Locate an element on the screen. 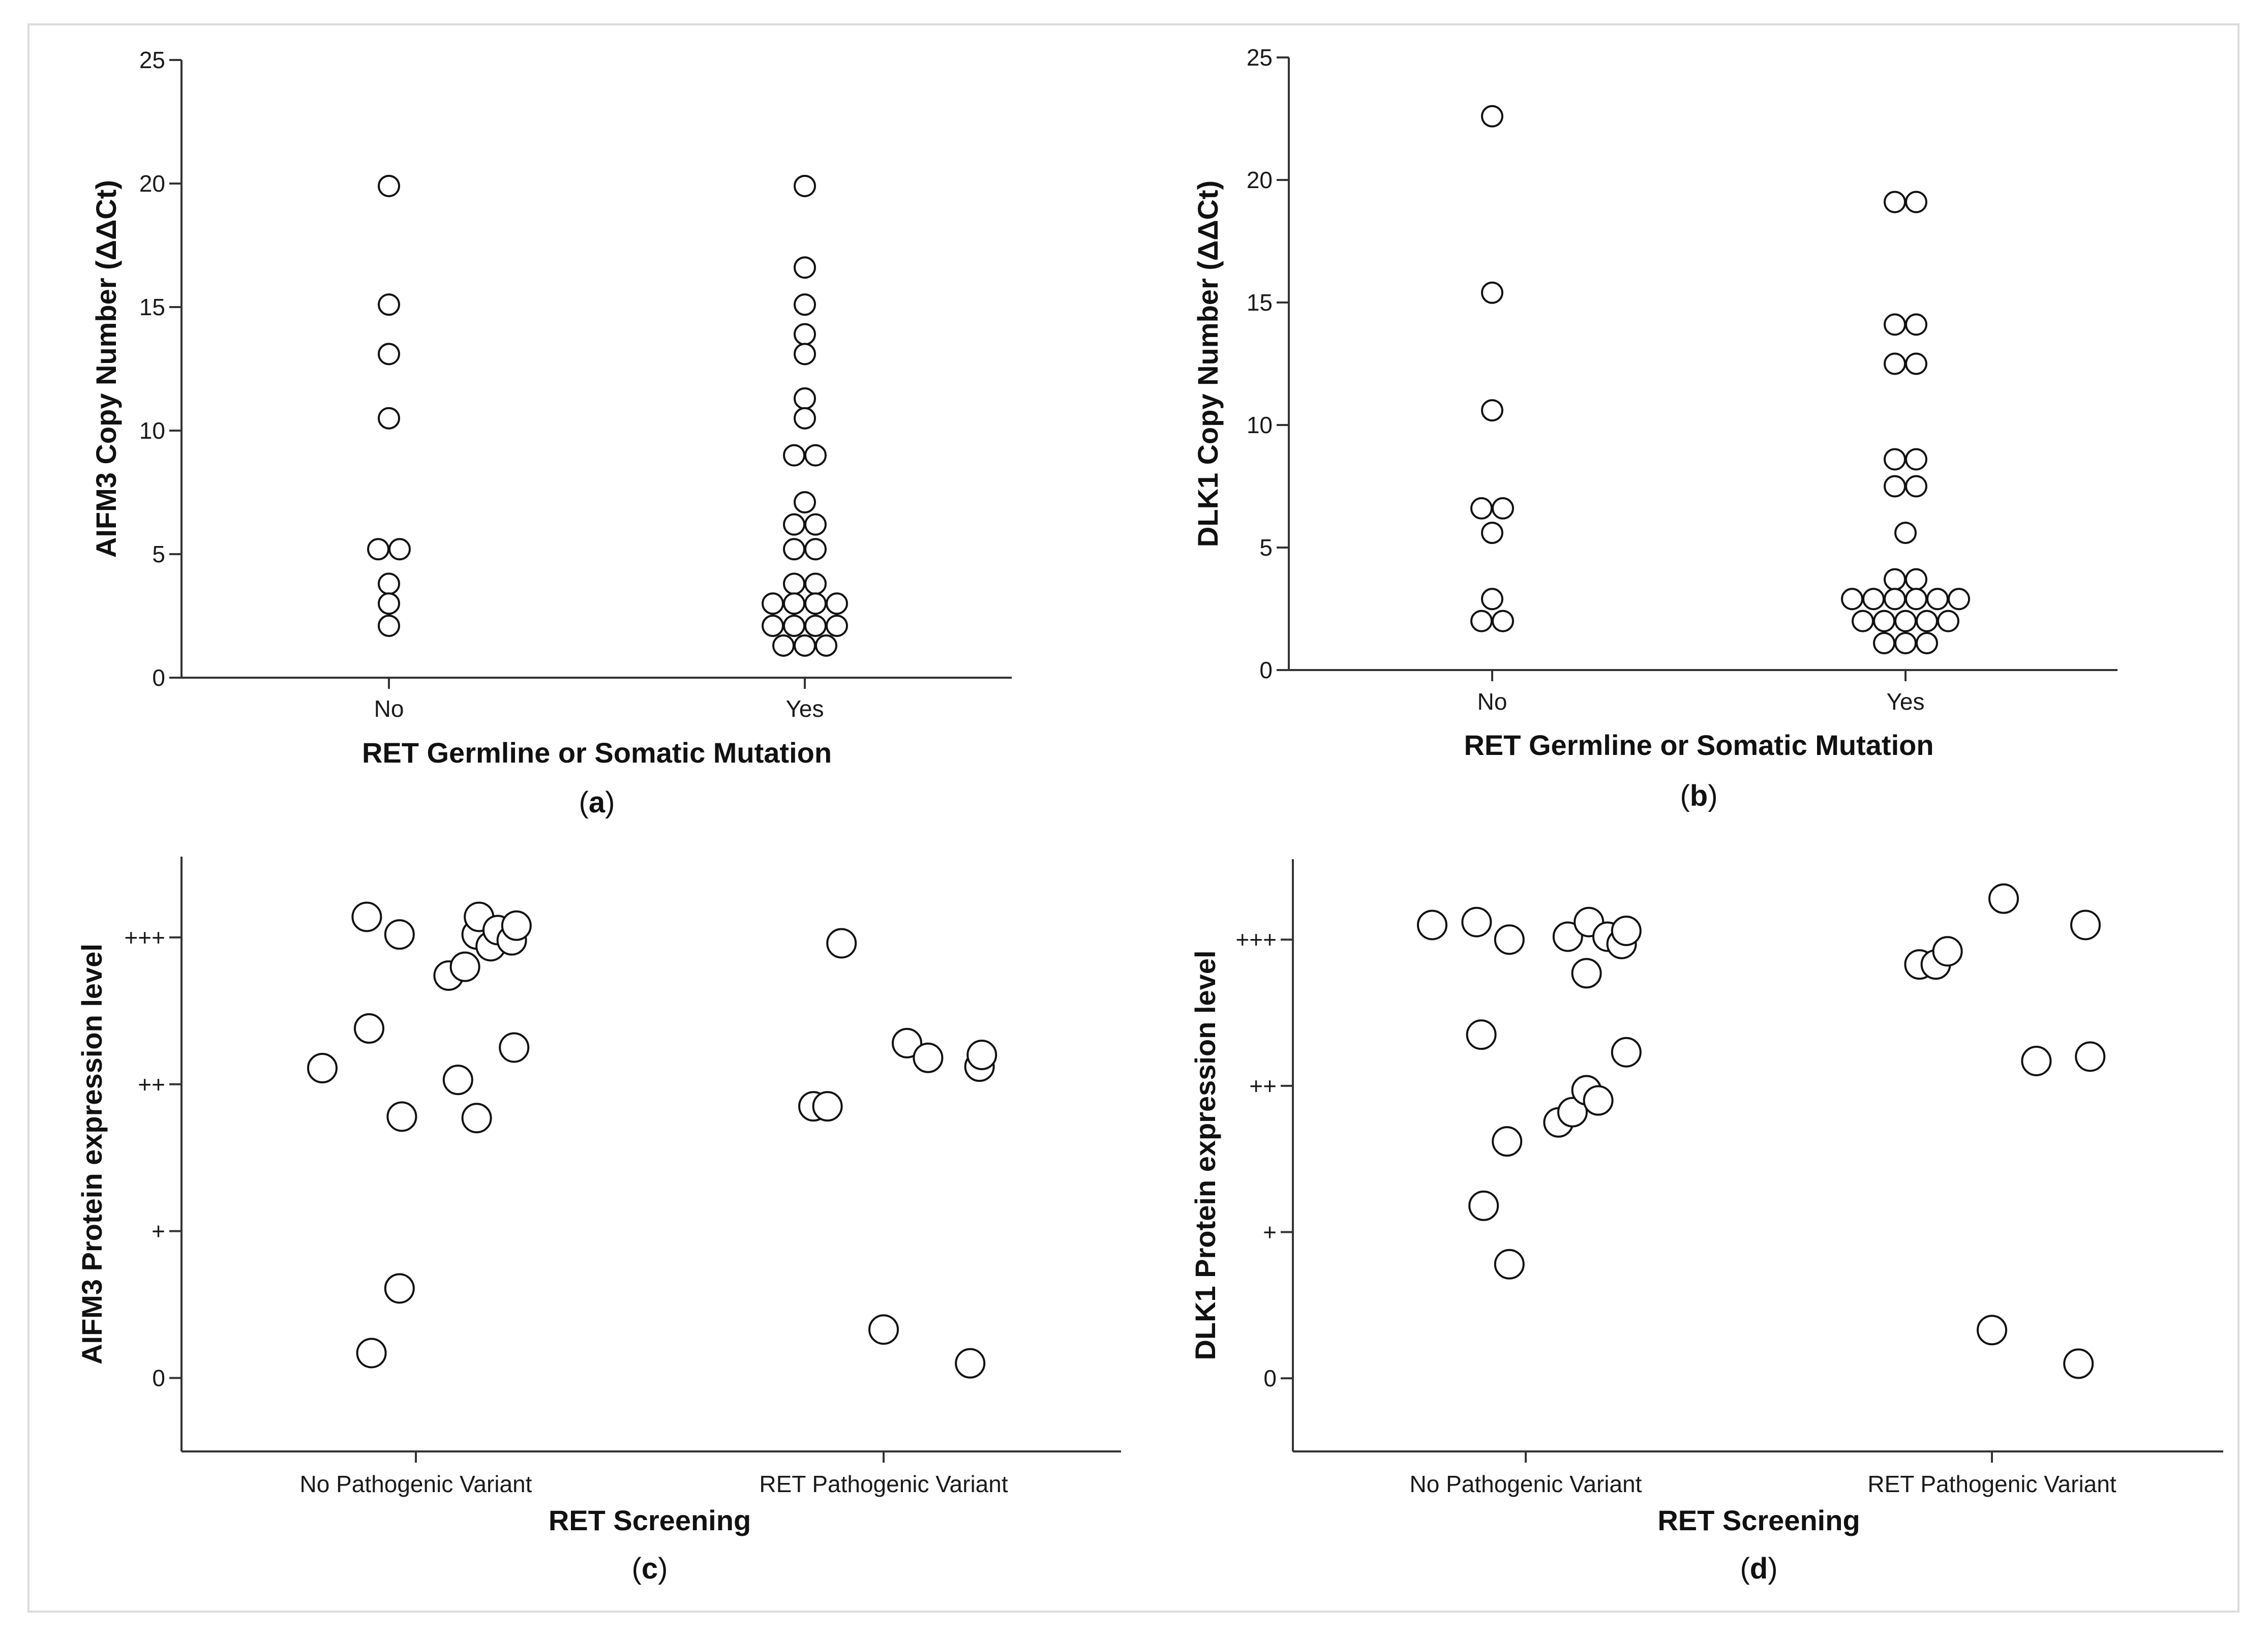 The image size is (2268, 1637). x-tick-label: Yes is located at coordinates (1905, 702).